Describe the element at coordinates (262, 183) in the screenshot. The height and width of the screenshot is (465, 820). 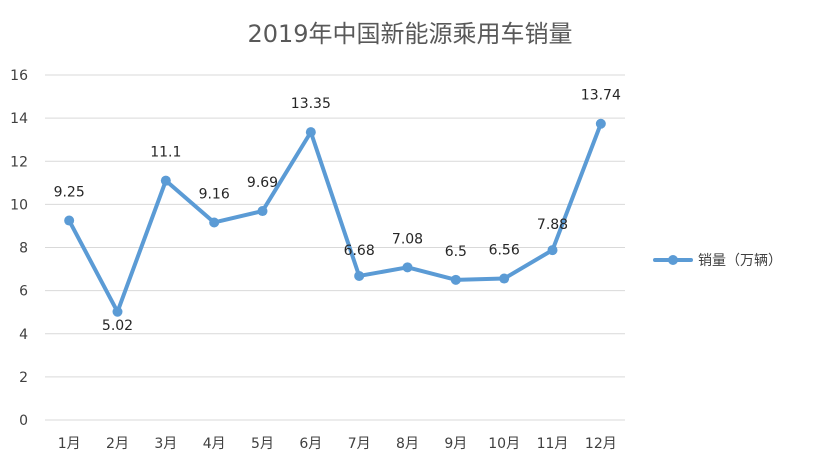
I see `data-label: 9.69` at that location.